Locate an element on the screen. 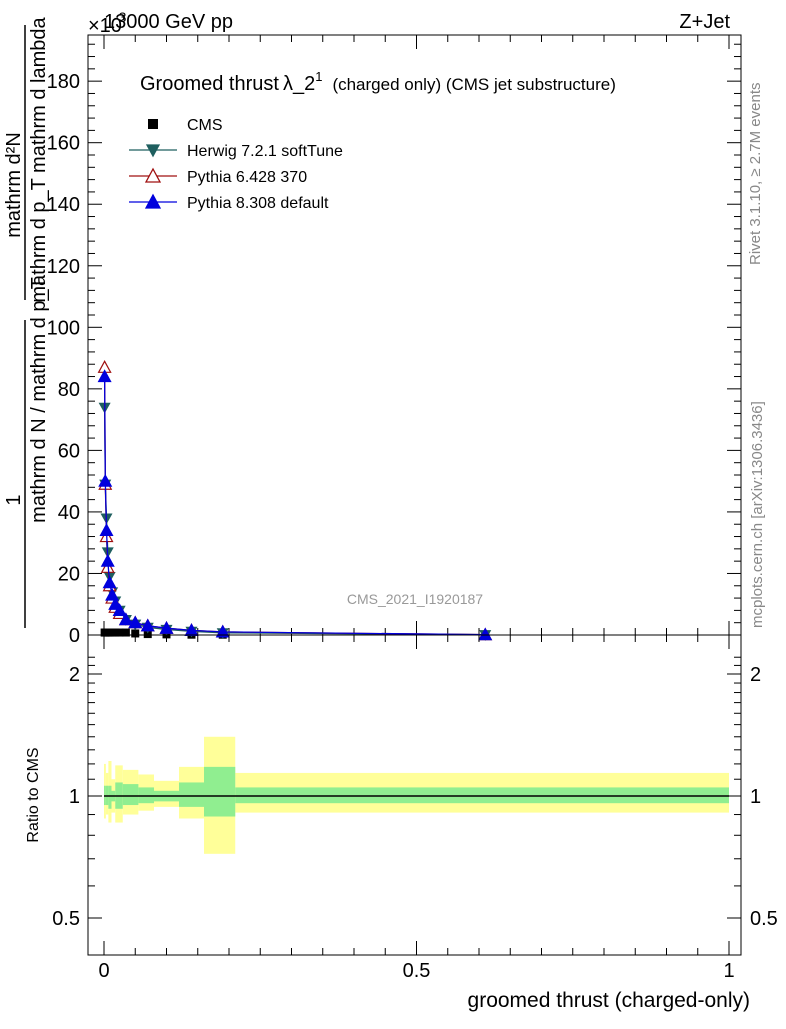  ylabel-numerator: mathrm d²N is located at coordinates (14, 185).